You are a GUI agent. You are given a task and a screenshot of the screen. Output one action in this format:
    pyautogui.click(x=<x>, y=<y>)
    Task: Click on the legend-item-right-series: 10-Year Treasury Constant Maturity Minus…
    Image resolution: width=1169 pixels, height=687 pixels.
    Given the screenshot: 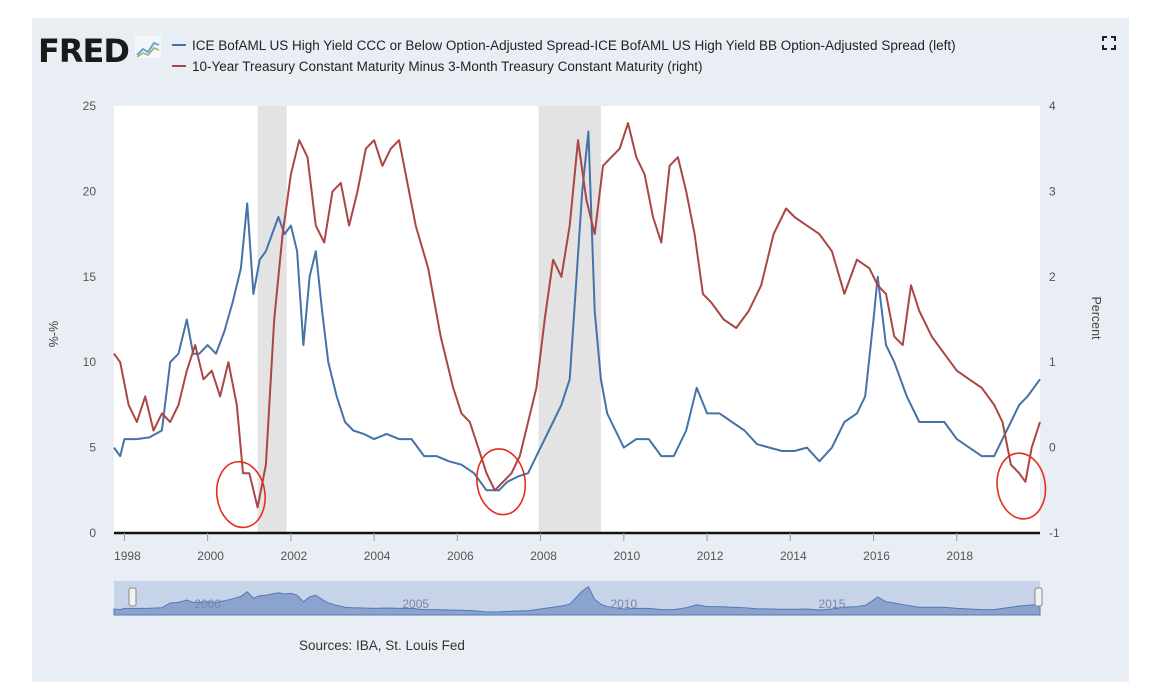 What is the action you would take?
    pyautogui.click(x=437, y=66)
    